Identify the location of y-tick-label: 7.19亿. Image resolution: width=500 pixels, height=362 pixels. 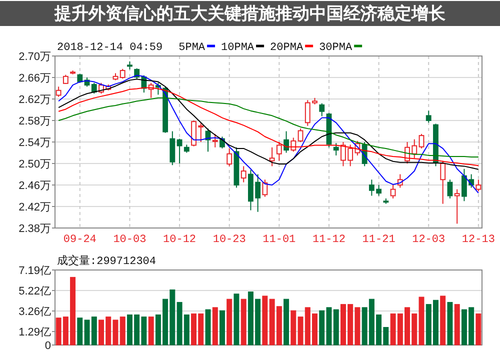
(34, 271).